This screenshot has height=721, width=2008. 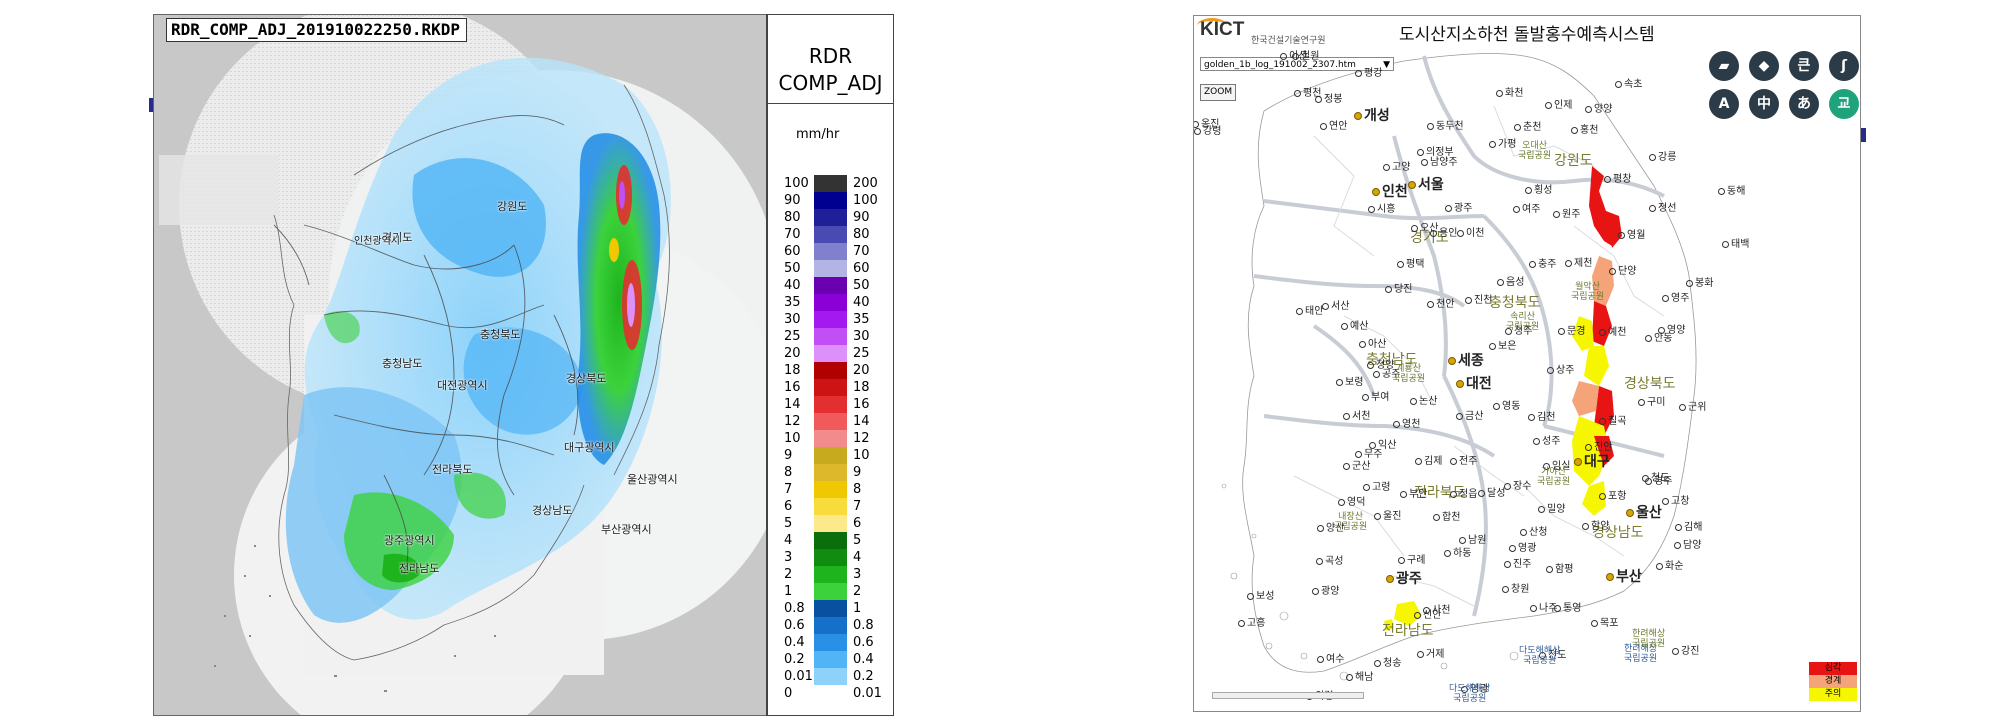 I want to click on place-label: 남양주, so click(x=1439, y=162).